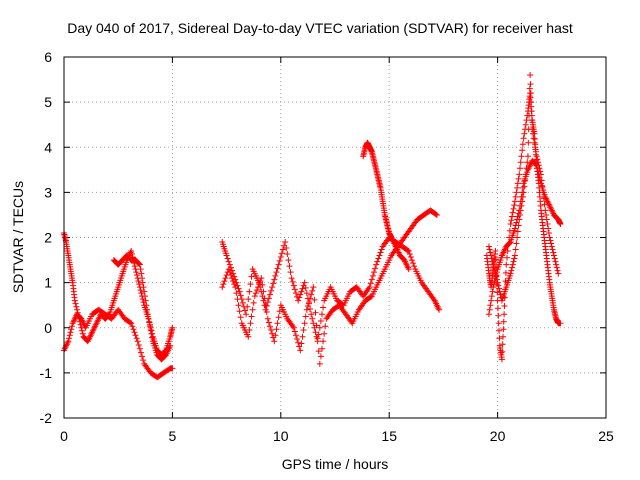 Image resolution: width=640 pixels, height=480 pixels. I want to click on x-tick-label: 15, so click(389, 436).